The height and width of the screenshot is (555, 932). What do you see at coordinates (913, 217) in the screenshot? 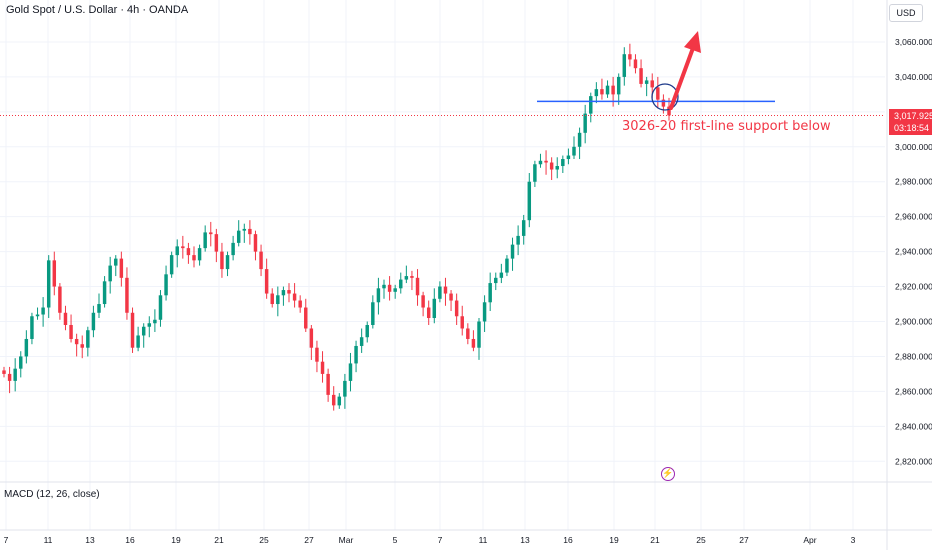
I see `y-tick-label: 2,960.000` at bounding box center [913, 217].